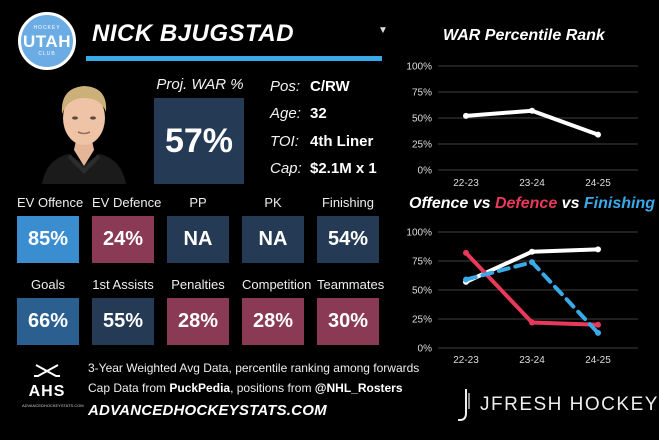  I want to click on stat-label: Competition, so click(277, 284).